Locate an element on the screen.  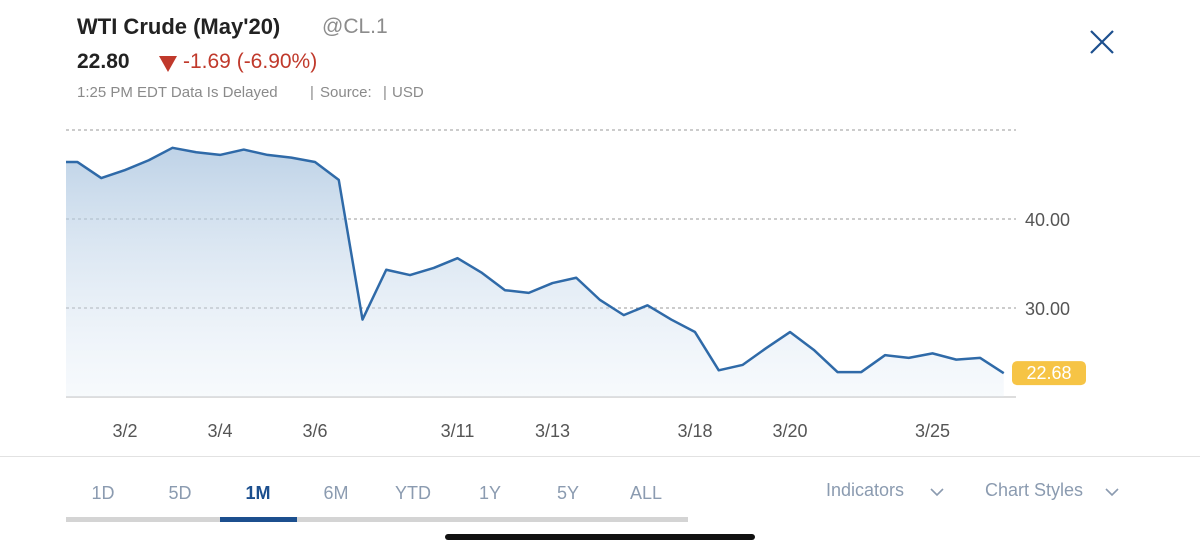
tab-track is located at coordinates (377, 519).